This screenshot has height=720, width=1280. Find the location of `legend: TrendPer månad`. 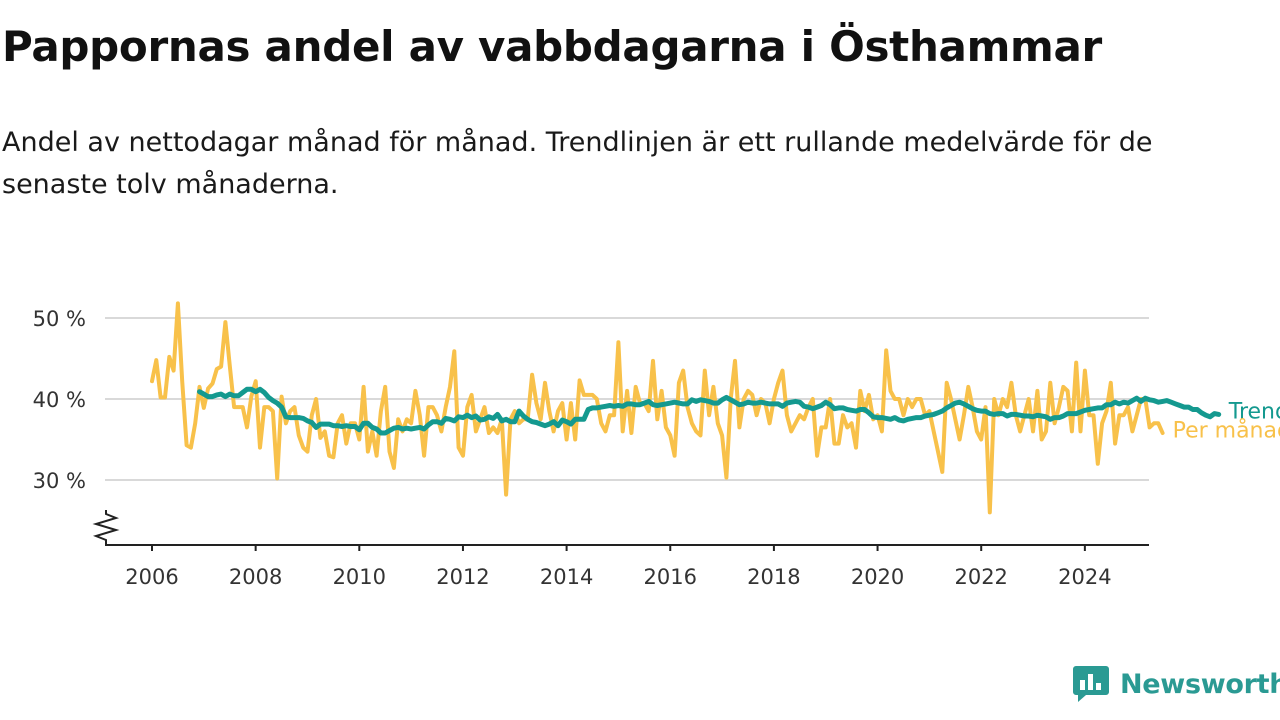

legend: TrendPer månad is located at coordinates (1226, 421).